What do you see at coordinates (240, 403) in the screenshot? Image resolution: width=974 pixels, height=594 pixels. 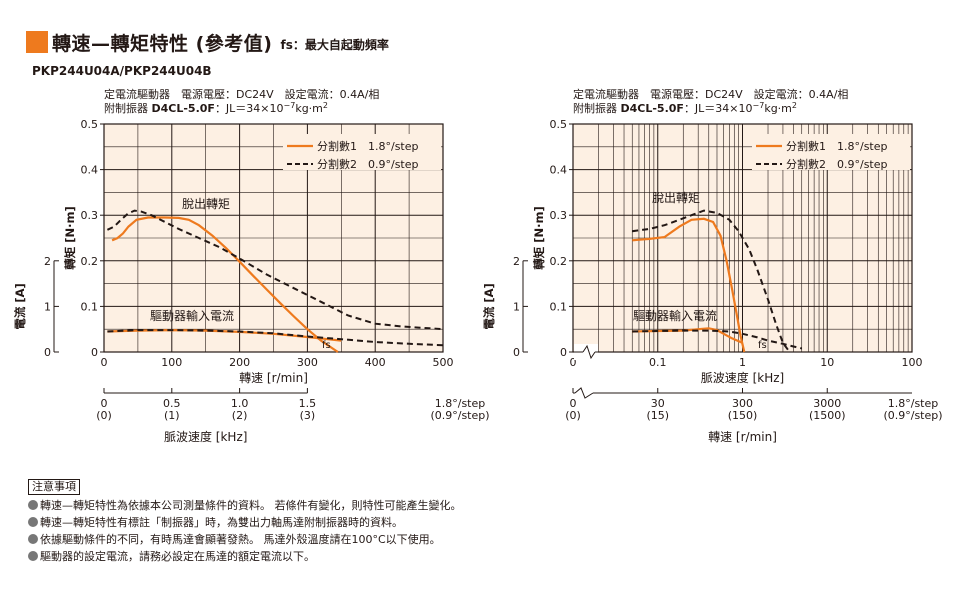 I see `secondary-tick-value: 1.0` at bounding box center [240, 403].